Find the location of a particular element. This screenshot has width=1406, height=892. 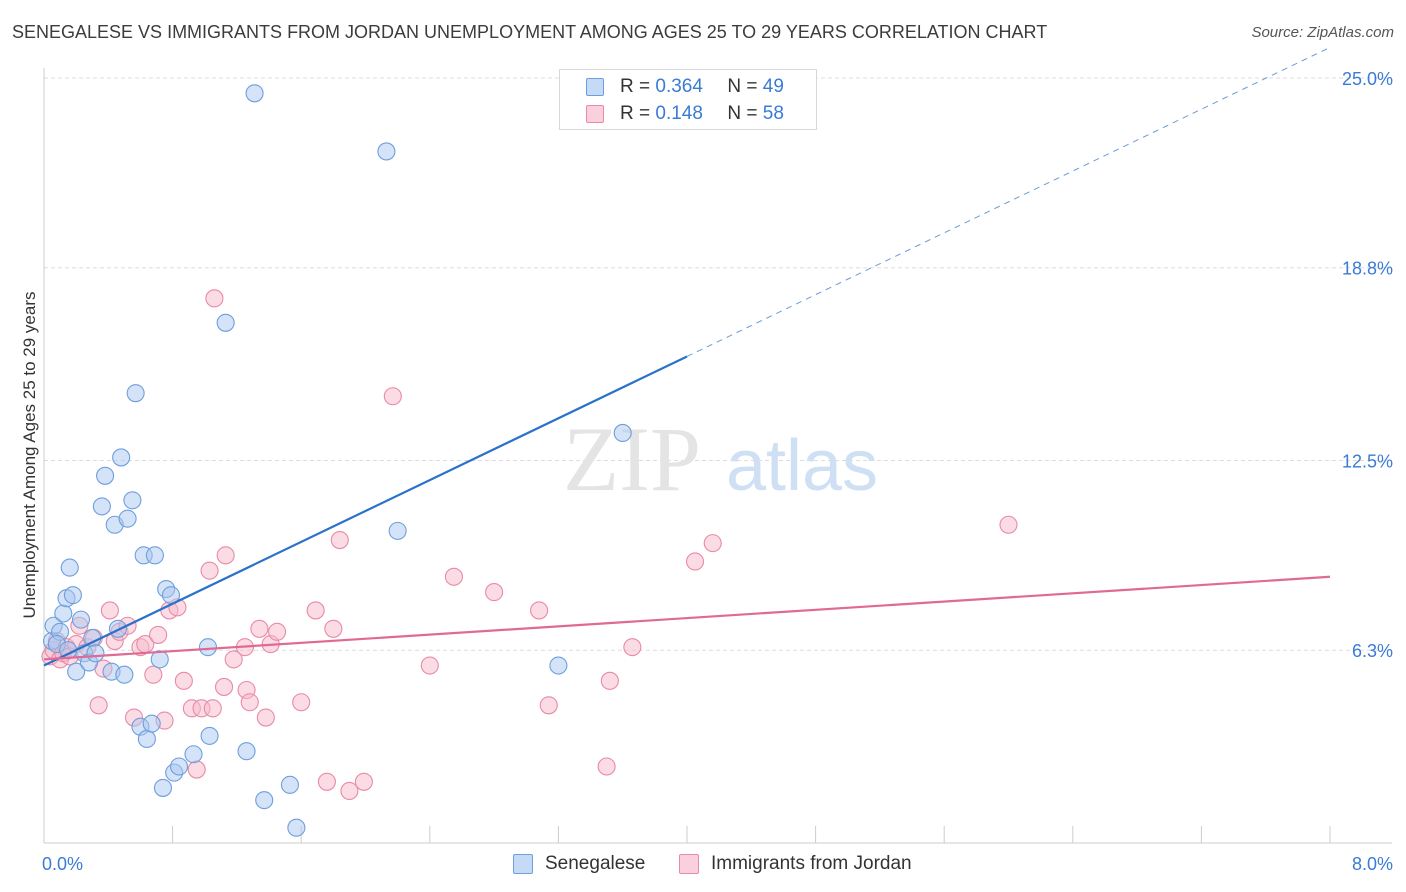

jordan-r: 0.148 is located at coordinates (679, 113).